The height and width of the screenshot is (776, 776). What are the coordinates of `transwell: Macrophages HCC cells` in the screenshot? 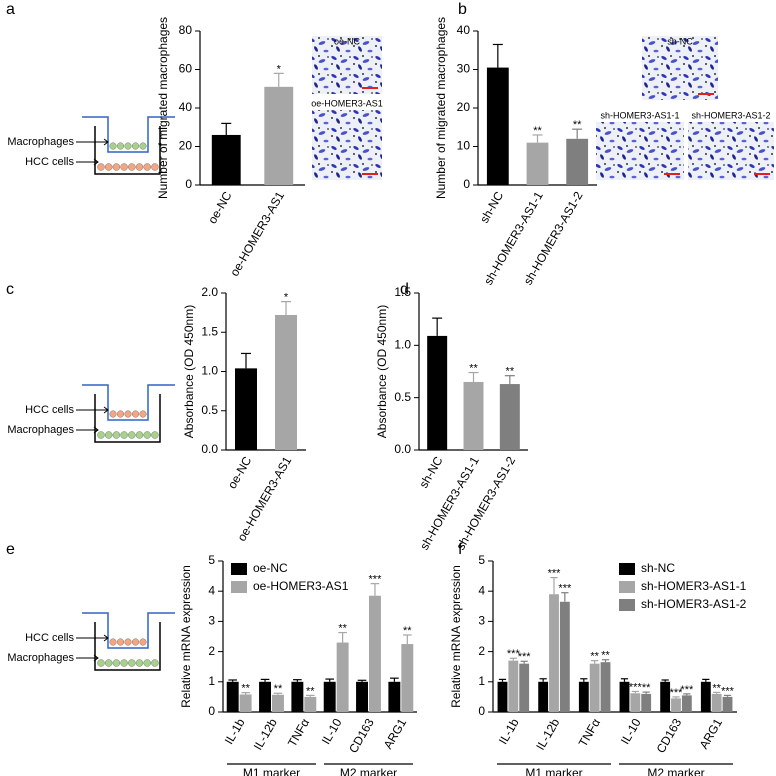 It's located at (91, 145).